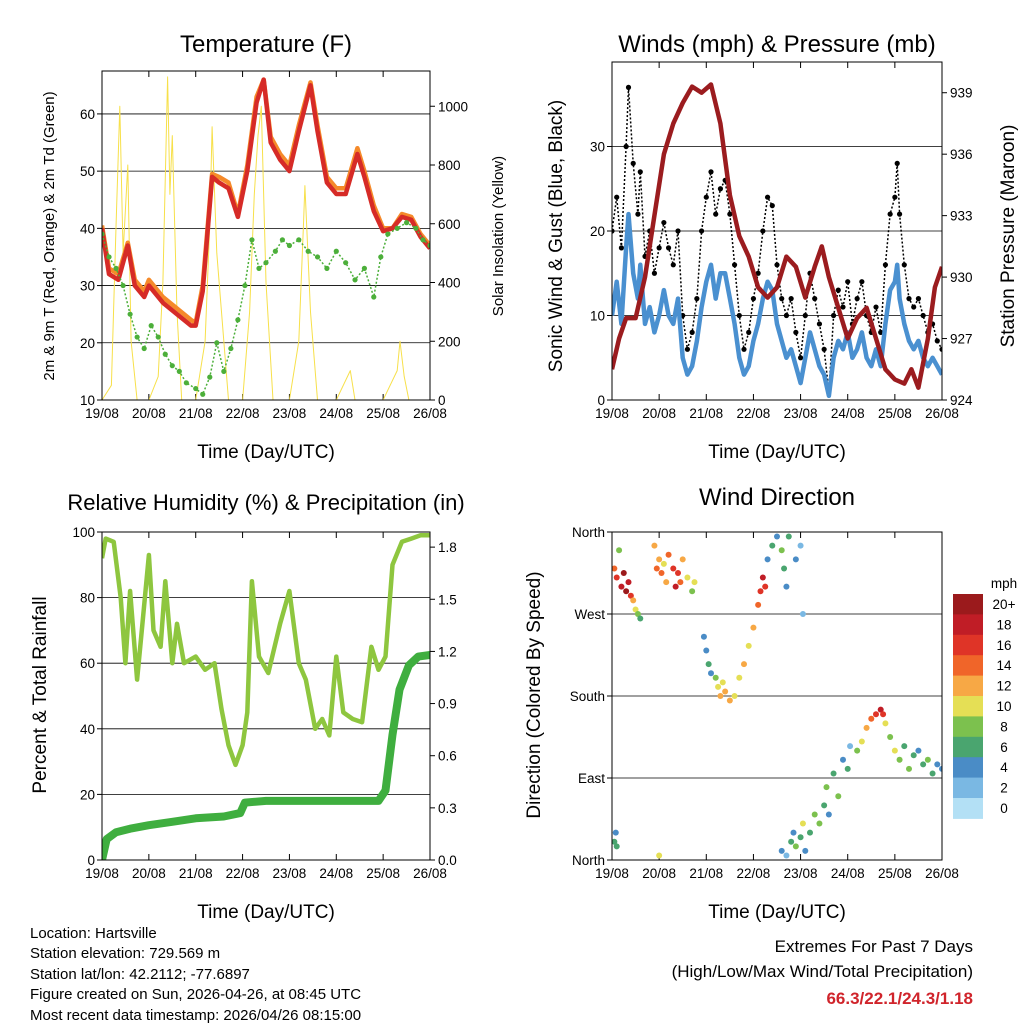 The height and width of the screenshot is (1024, 1024). Describe the element at coordinates (1004, 788) in the screenshot. I see `colorbar-label: 2` at that location.